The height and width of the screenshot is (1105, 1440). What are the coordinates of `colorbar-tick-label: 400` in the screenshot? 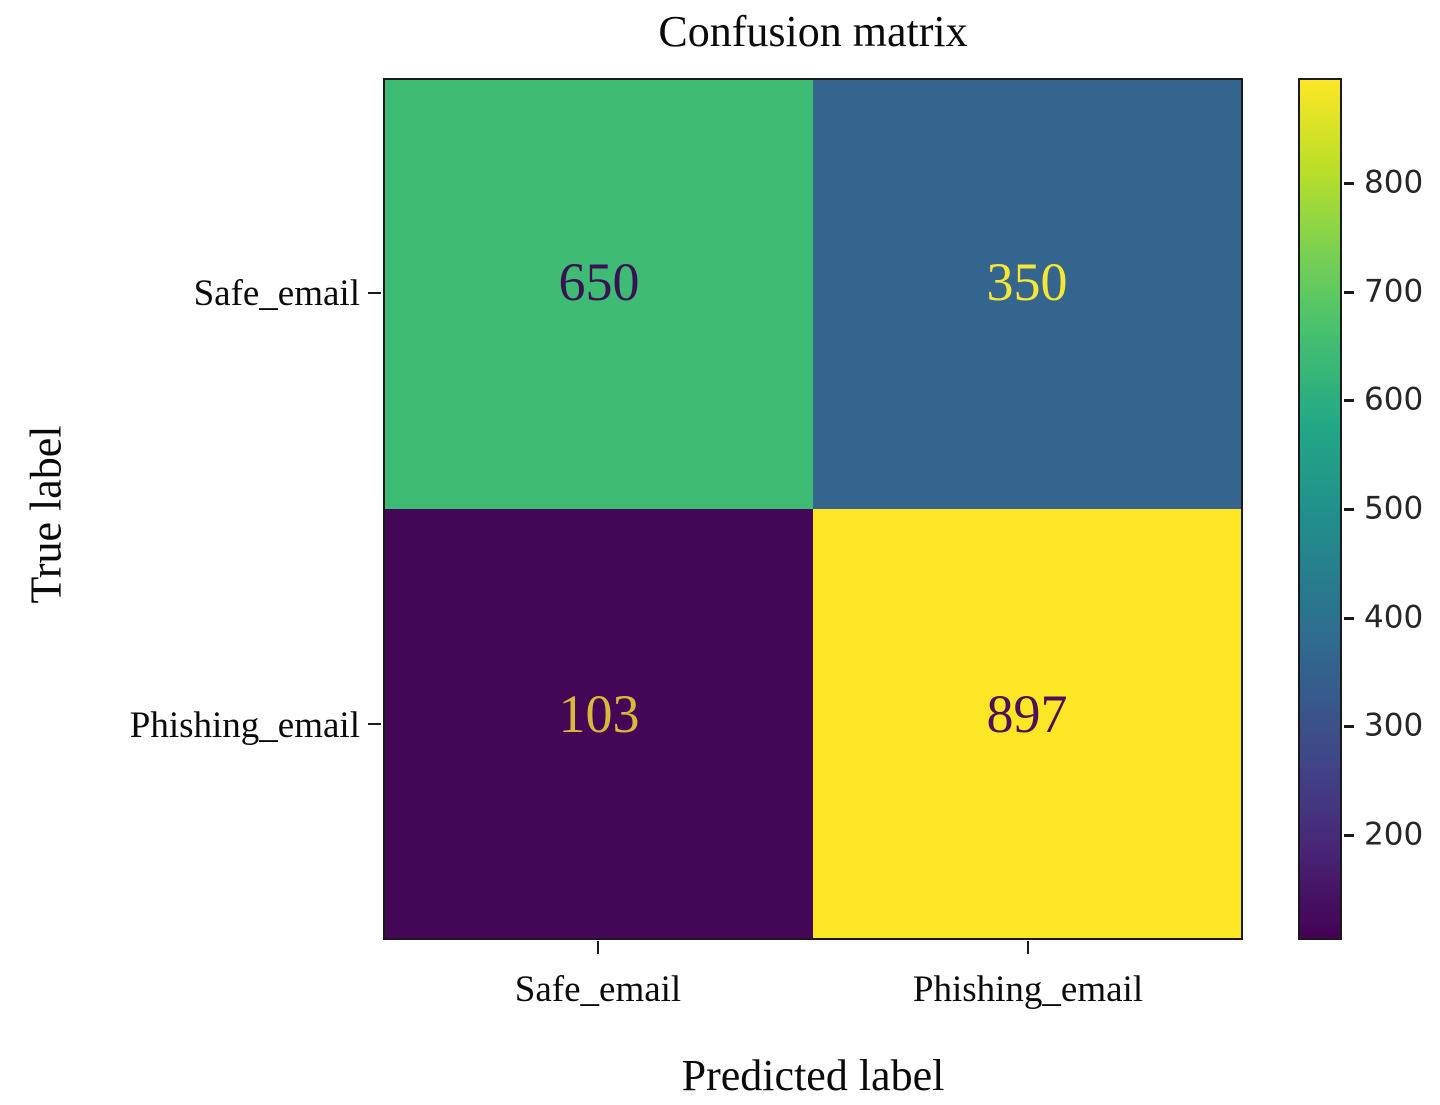 It's located at (1394, 617).